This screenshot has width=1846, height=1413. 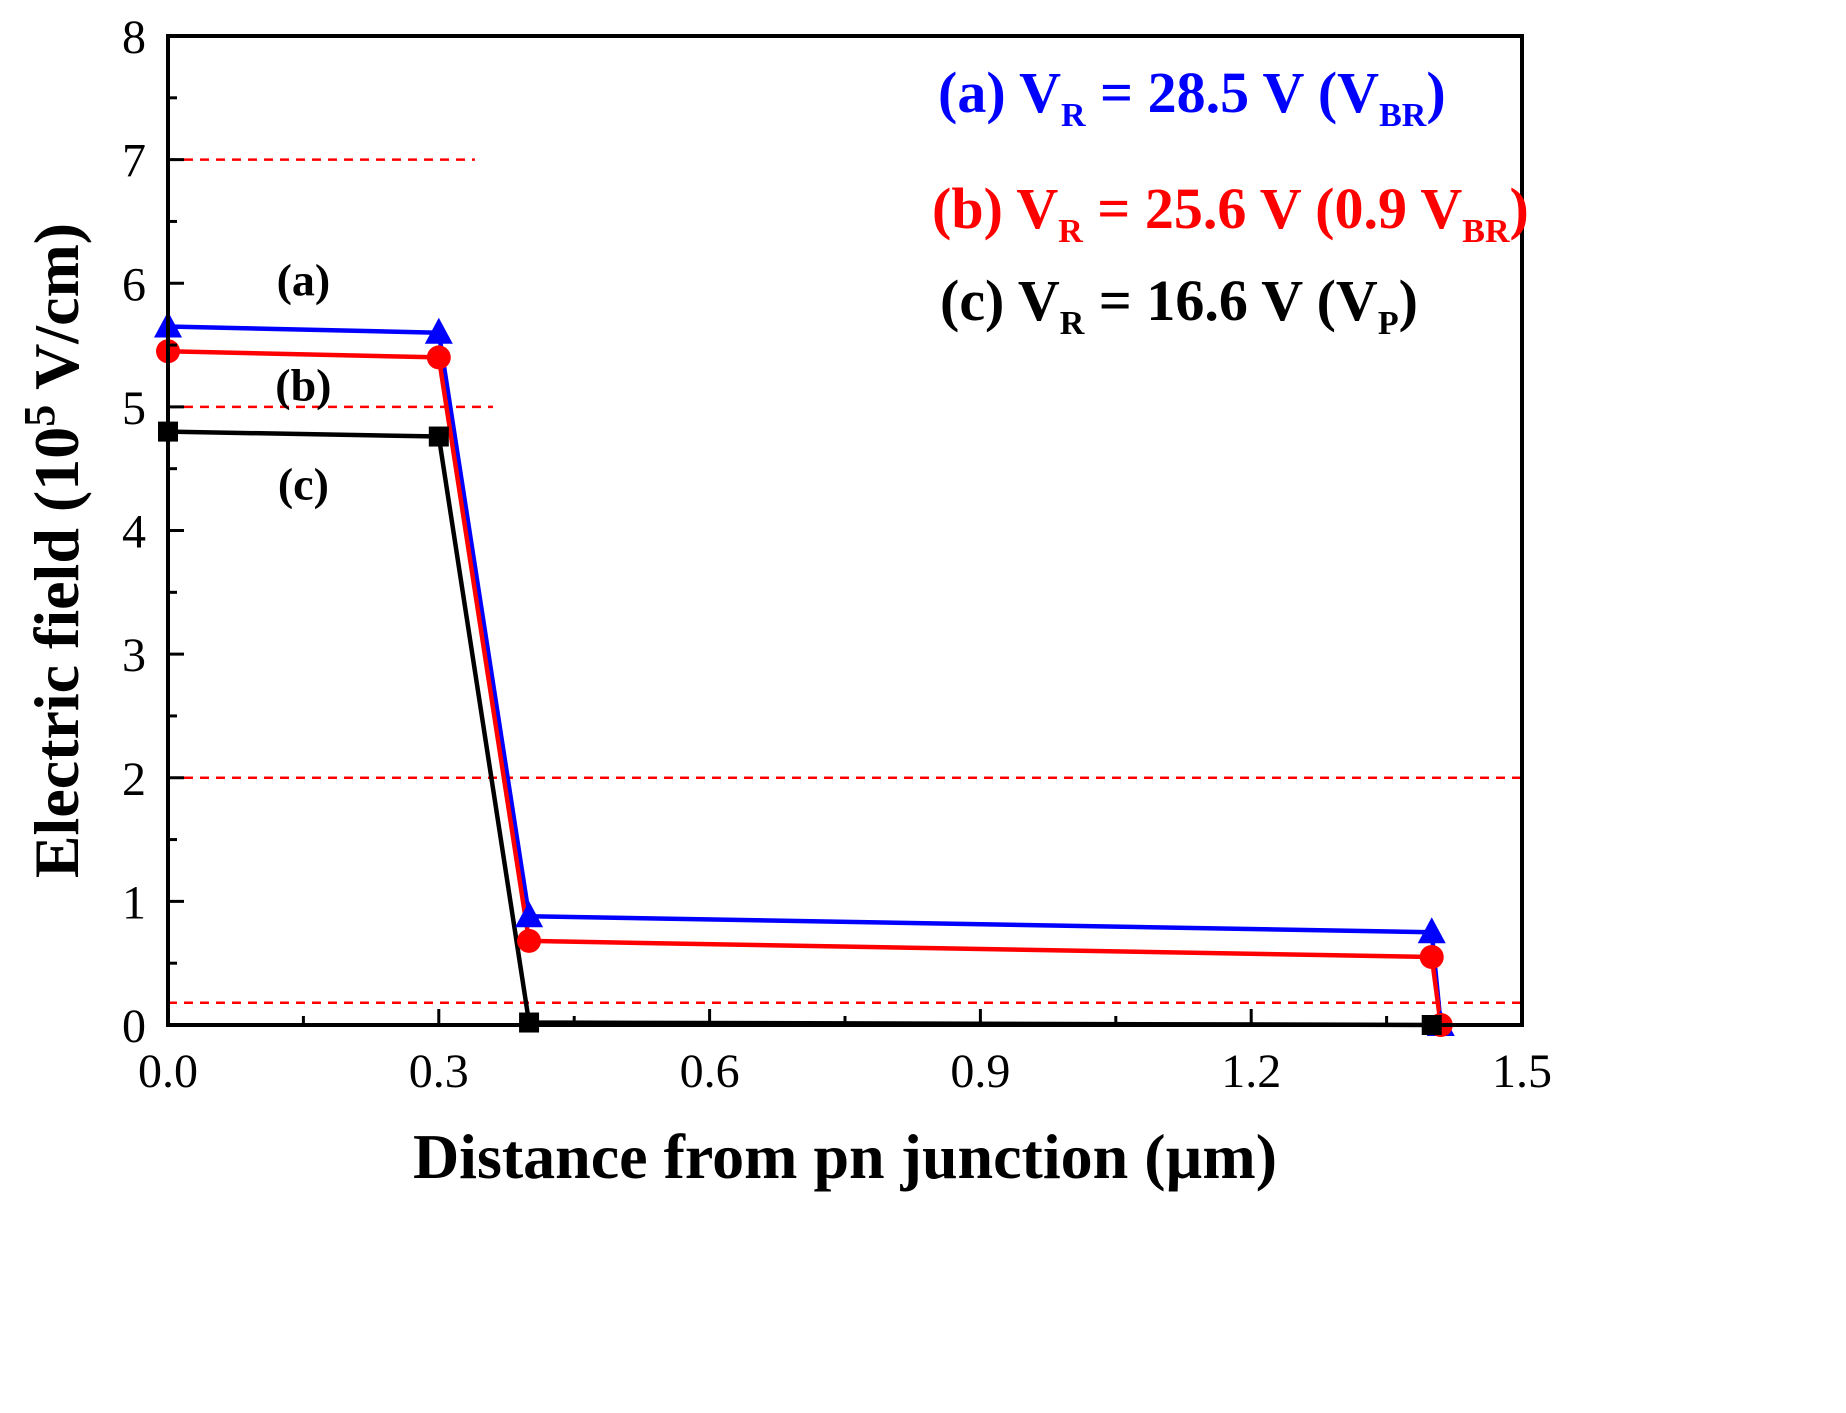 What do you see at coordinates (56, 652) in the screenshot?
I see `y-axis-title-main: Electric field (10` at bounding box center [56, 652].